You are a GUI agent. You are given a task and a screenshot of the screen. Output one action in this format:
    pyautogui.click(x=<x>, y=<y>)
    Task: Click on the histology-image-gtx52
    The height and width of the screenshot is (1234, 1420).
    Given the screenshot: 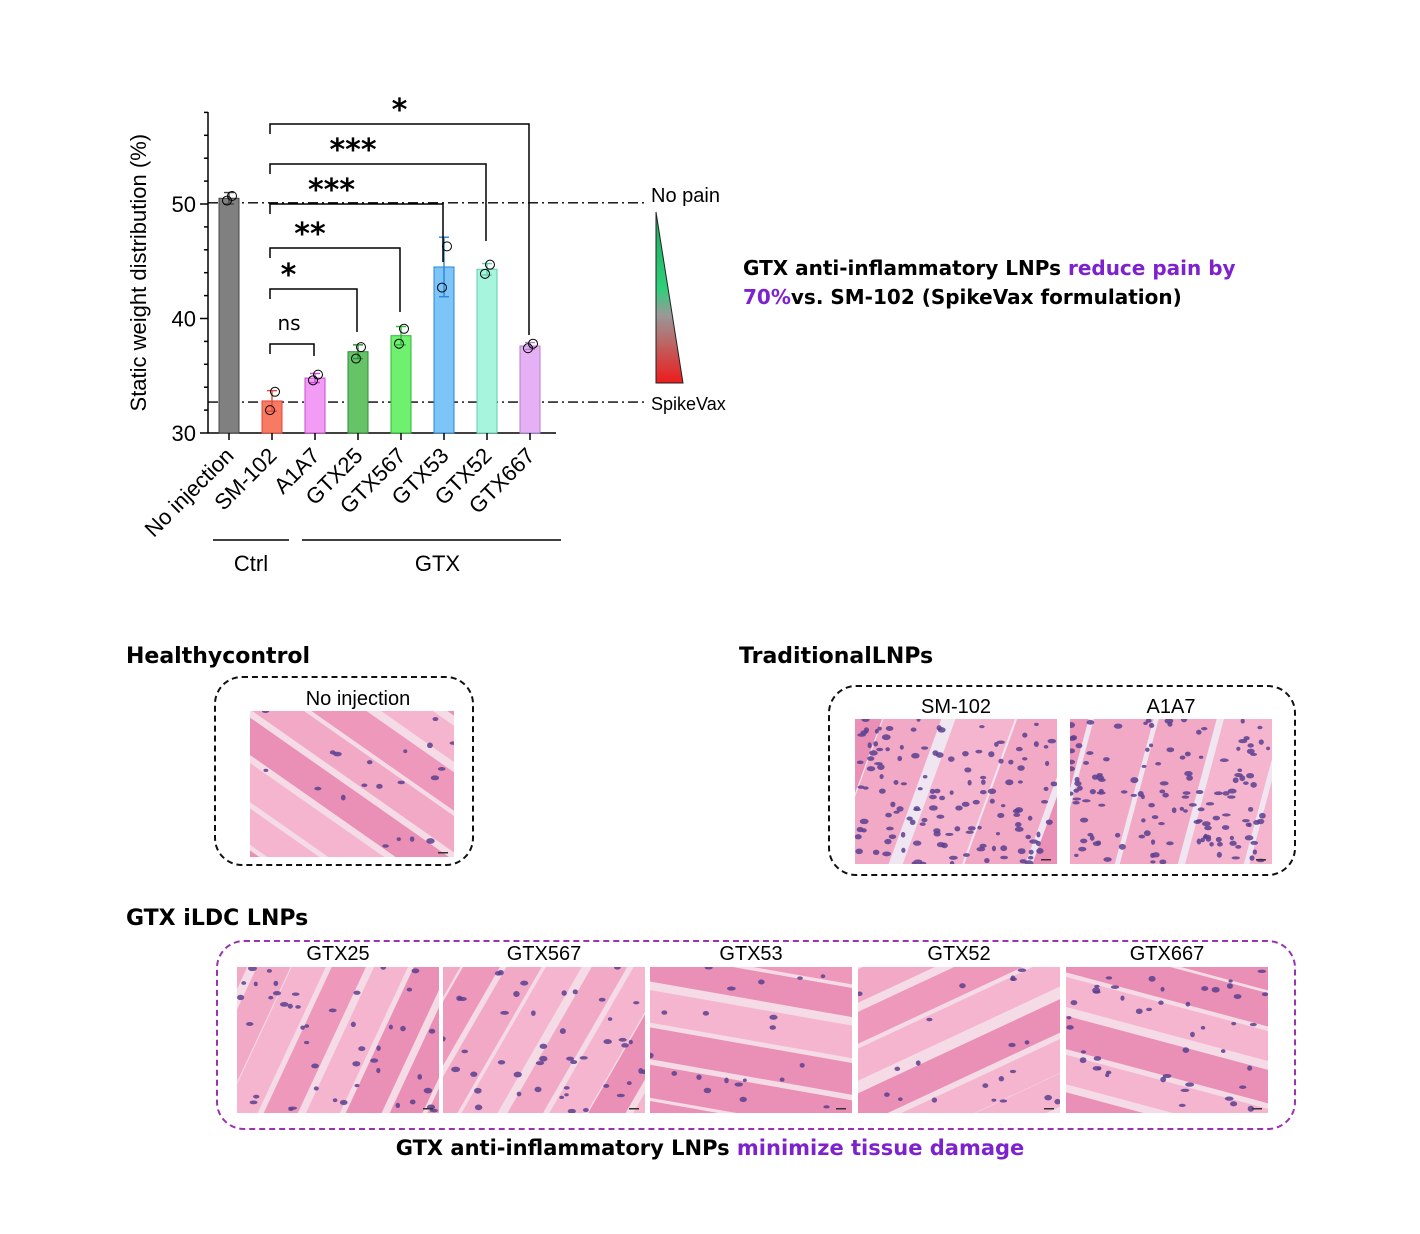 What is the action you would take?
    pyautogui.click(x=959, y=1040)
    